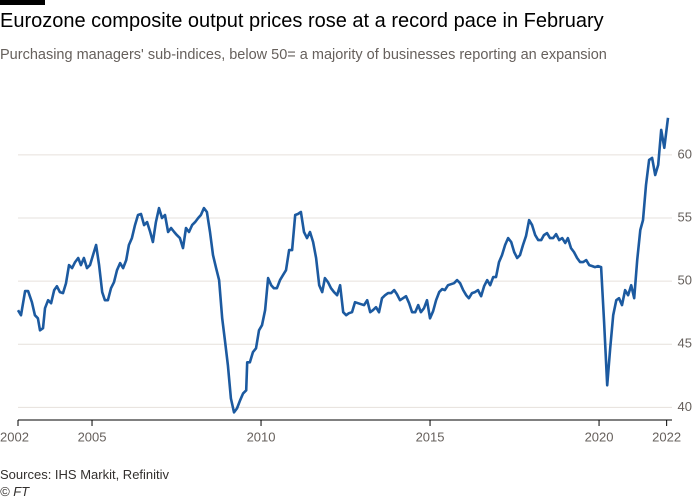 The image size is (700, 500). I want to click on credit: © FT, so click(15, 491).